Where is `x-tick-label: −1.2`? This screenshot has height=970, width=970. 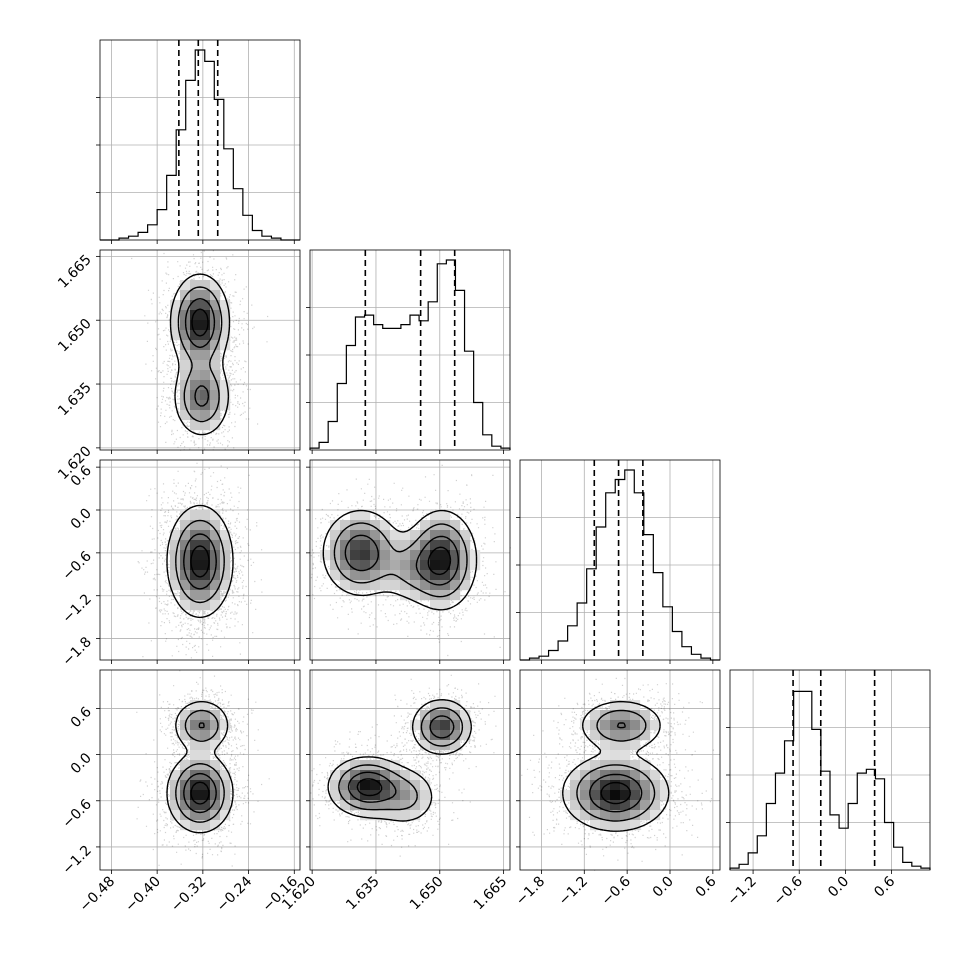
x-tick-label: −1.2 is located at coordinates (573, 891).